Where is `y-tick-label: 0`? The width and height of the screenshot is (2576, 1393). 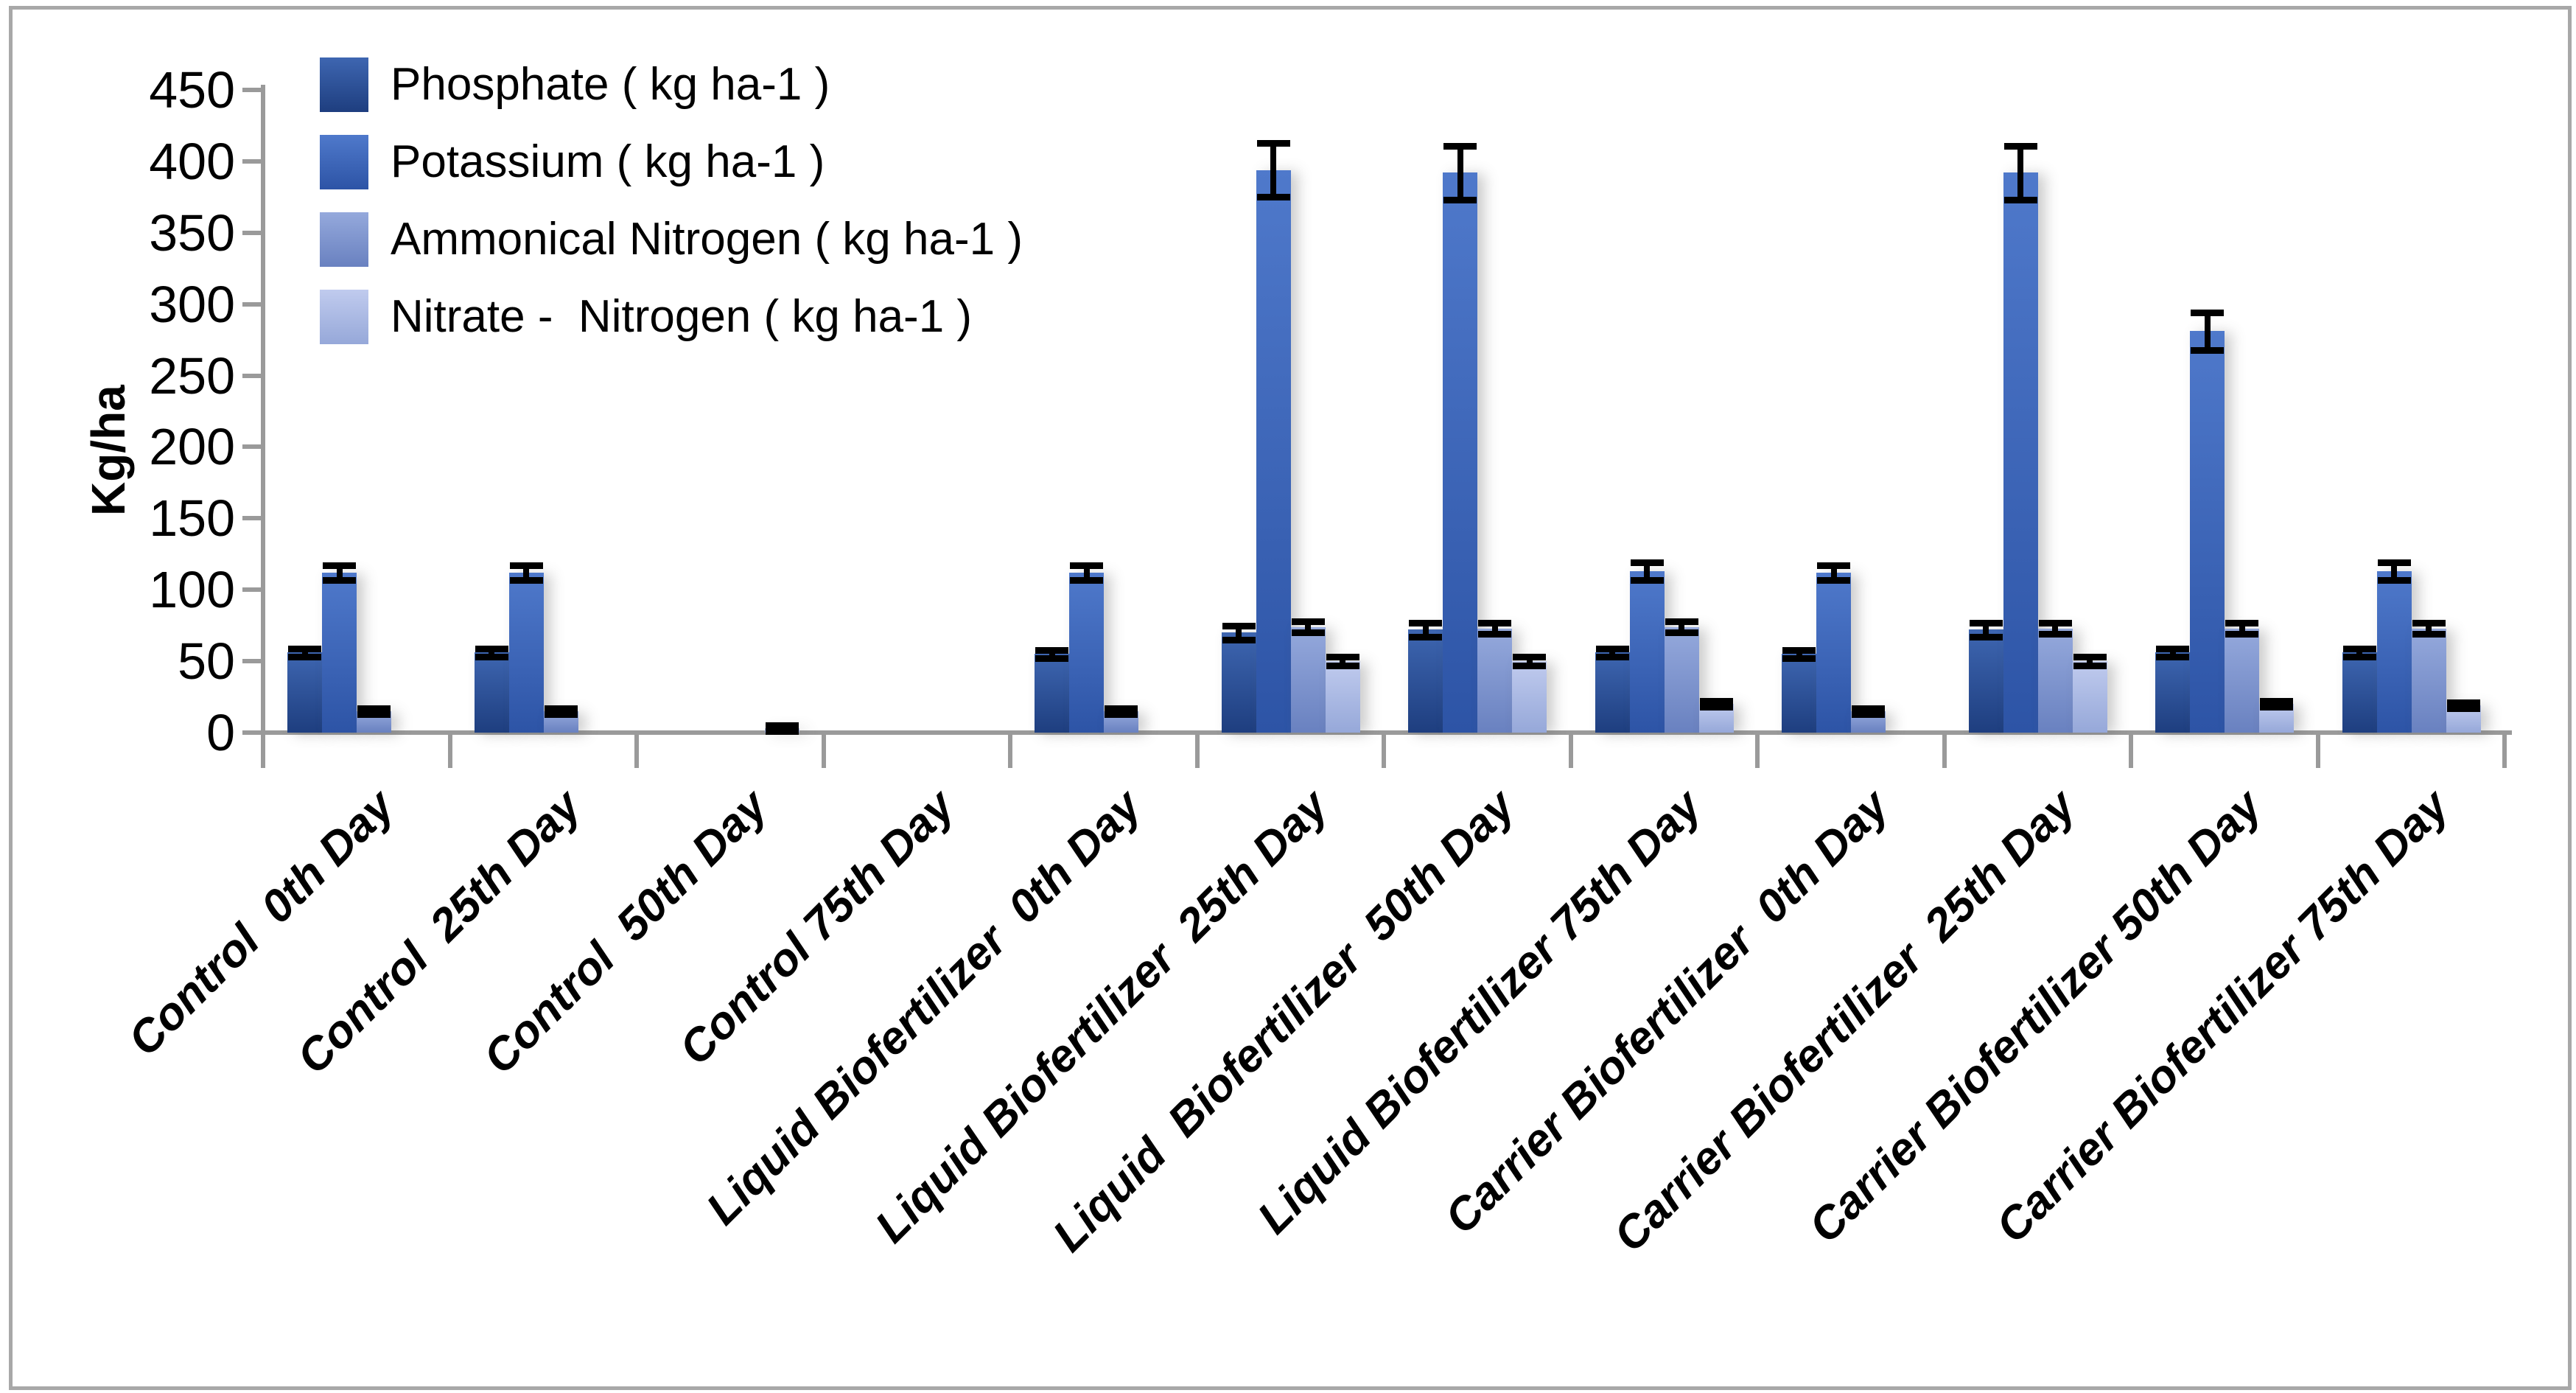 y-tick-label: 0 is located at coordinates (220, 733).